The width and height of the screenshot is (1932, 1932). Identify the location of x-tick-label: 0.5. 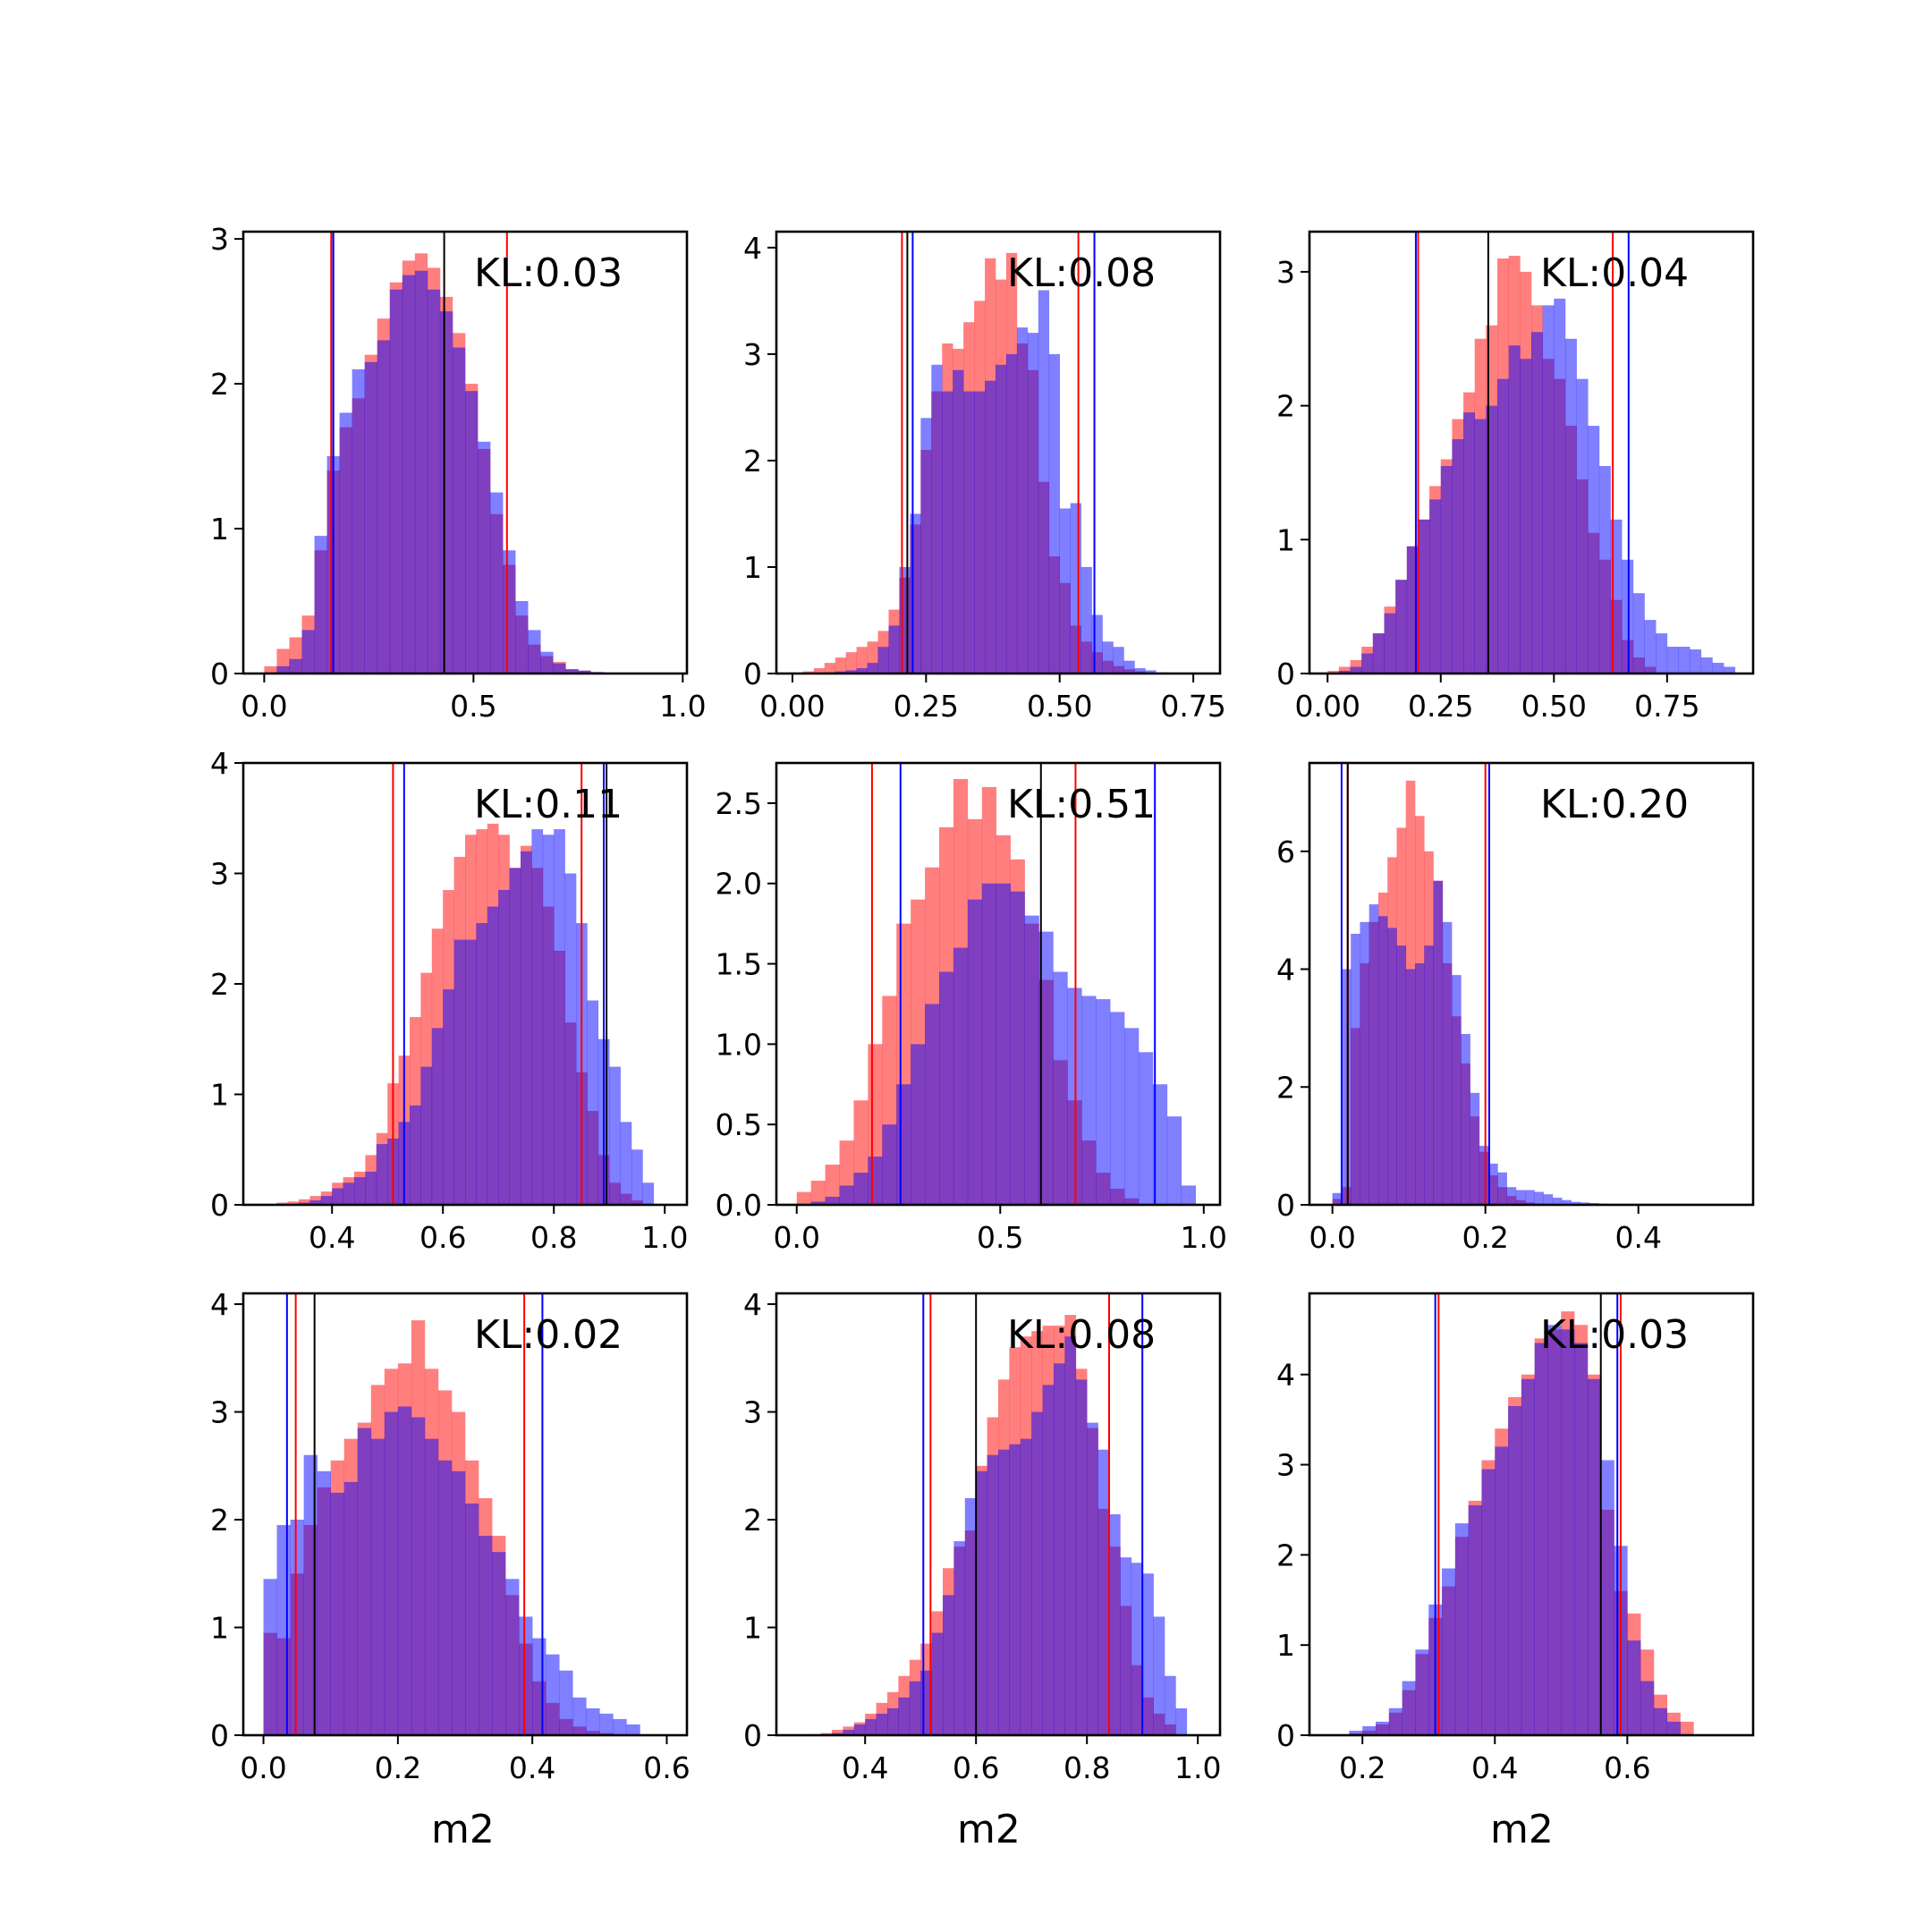
(473, 706).